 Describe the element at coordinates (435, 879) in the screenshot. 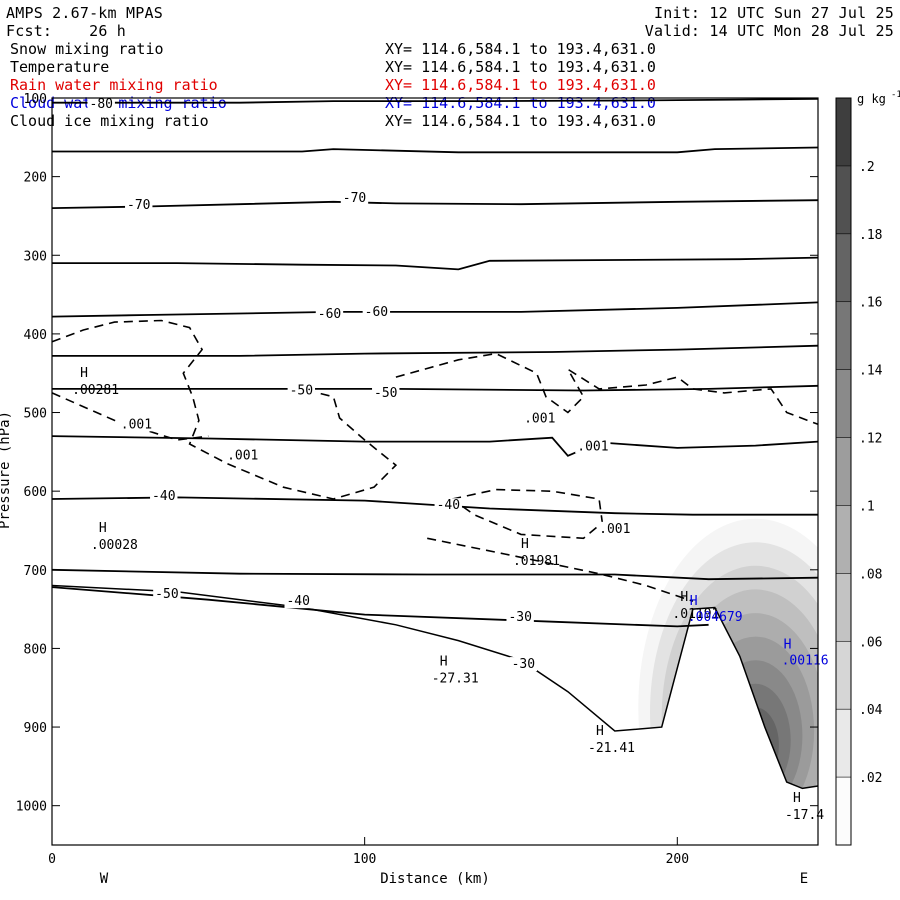

I see `x-axis-label: Distance (km)` at that location.